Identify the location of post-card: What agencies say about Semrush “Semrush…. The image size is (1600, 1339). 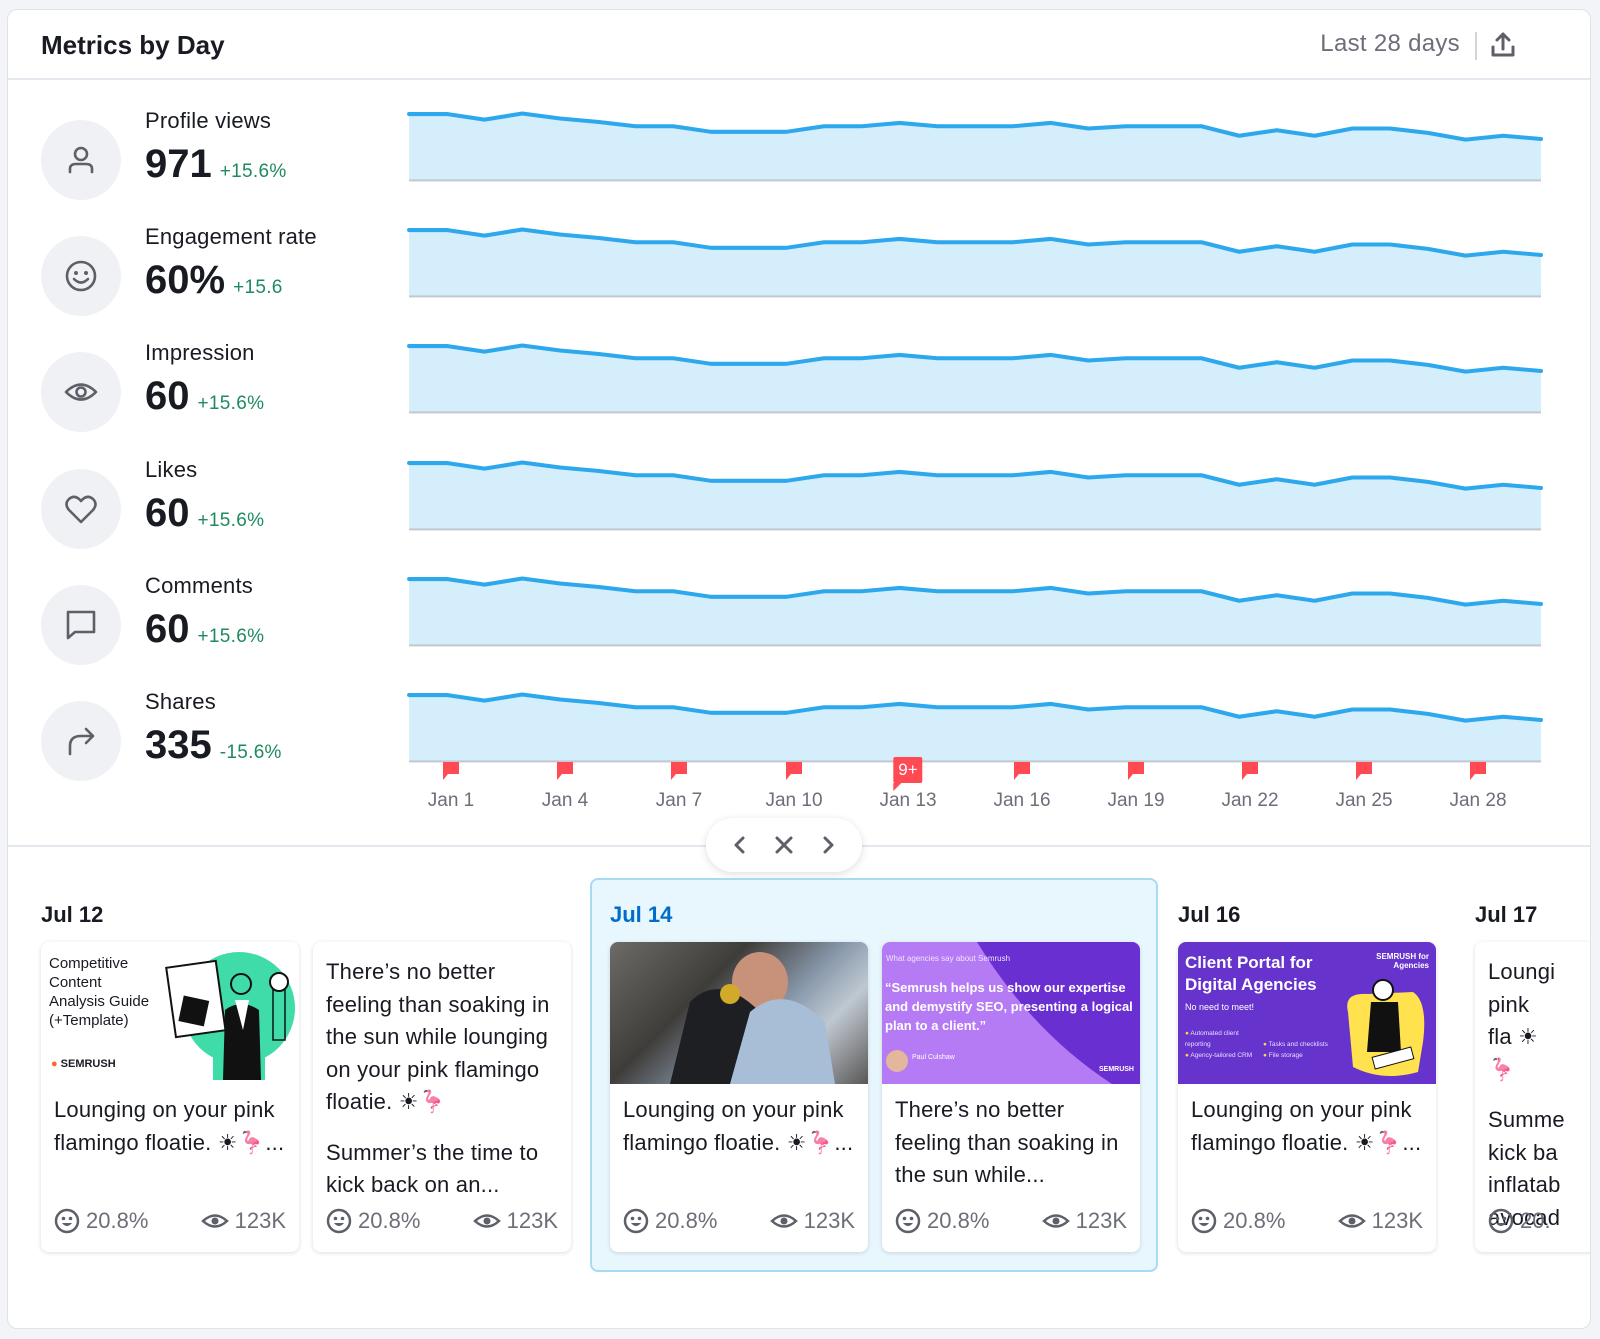
(1011, 1097).